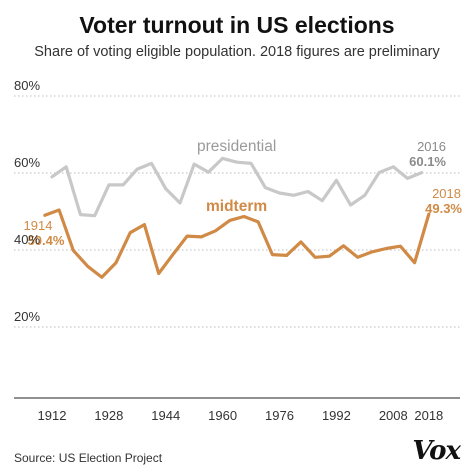 The width and height of the screenshot is (474, 474). Describe the element at coordinates (46, 240) in the screenshot. I see `midterm-start-value-label: 50.4%` at that location.